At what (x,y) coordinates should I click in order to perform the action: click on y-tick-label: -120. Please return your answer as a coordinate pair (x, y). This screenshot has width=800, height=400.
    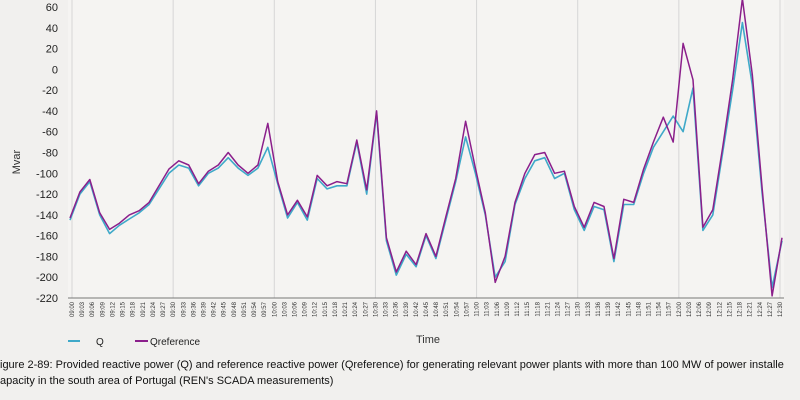
    Looking at the image, I should click on (47, 195).